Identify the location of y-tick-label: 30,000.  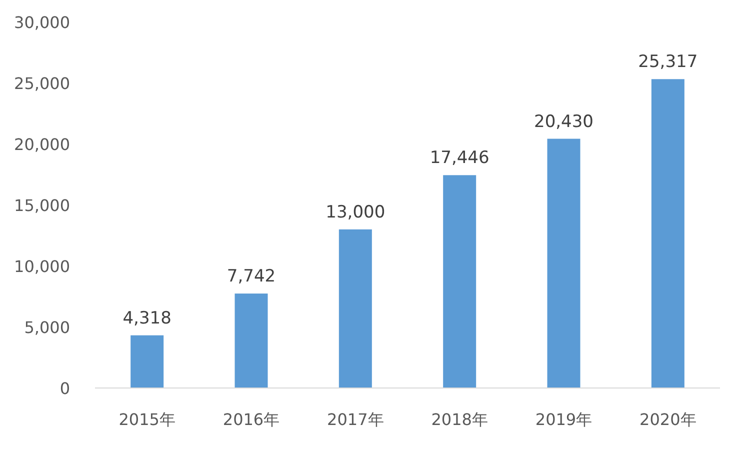
(42, 22).